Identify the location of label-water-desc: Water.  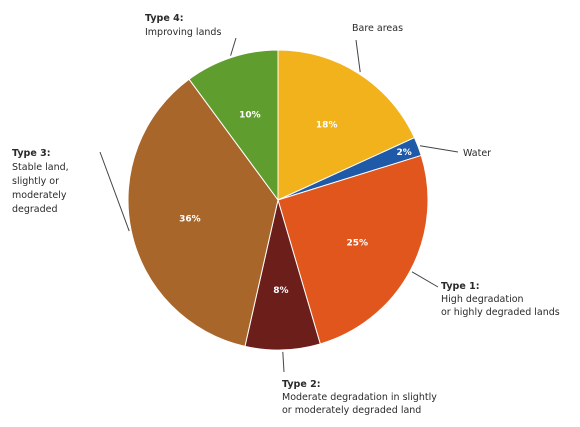
(477, 153).